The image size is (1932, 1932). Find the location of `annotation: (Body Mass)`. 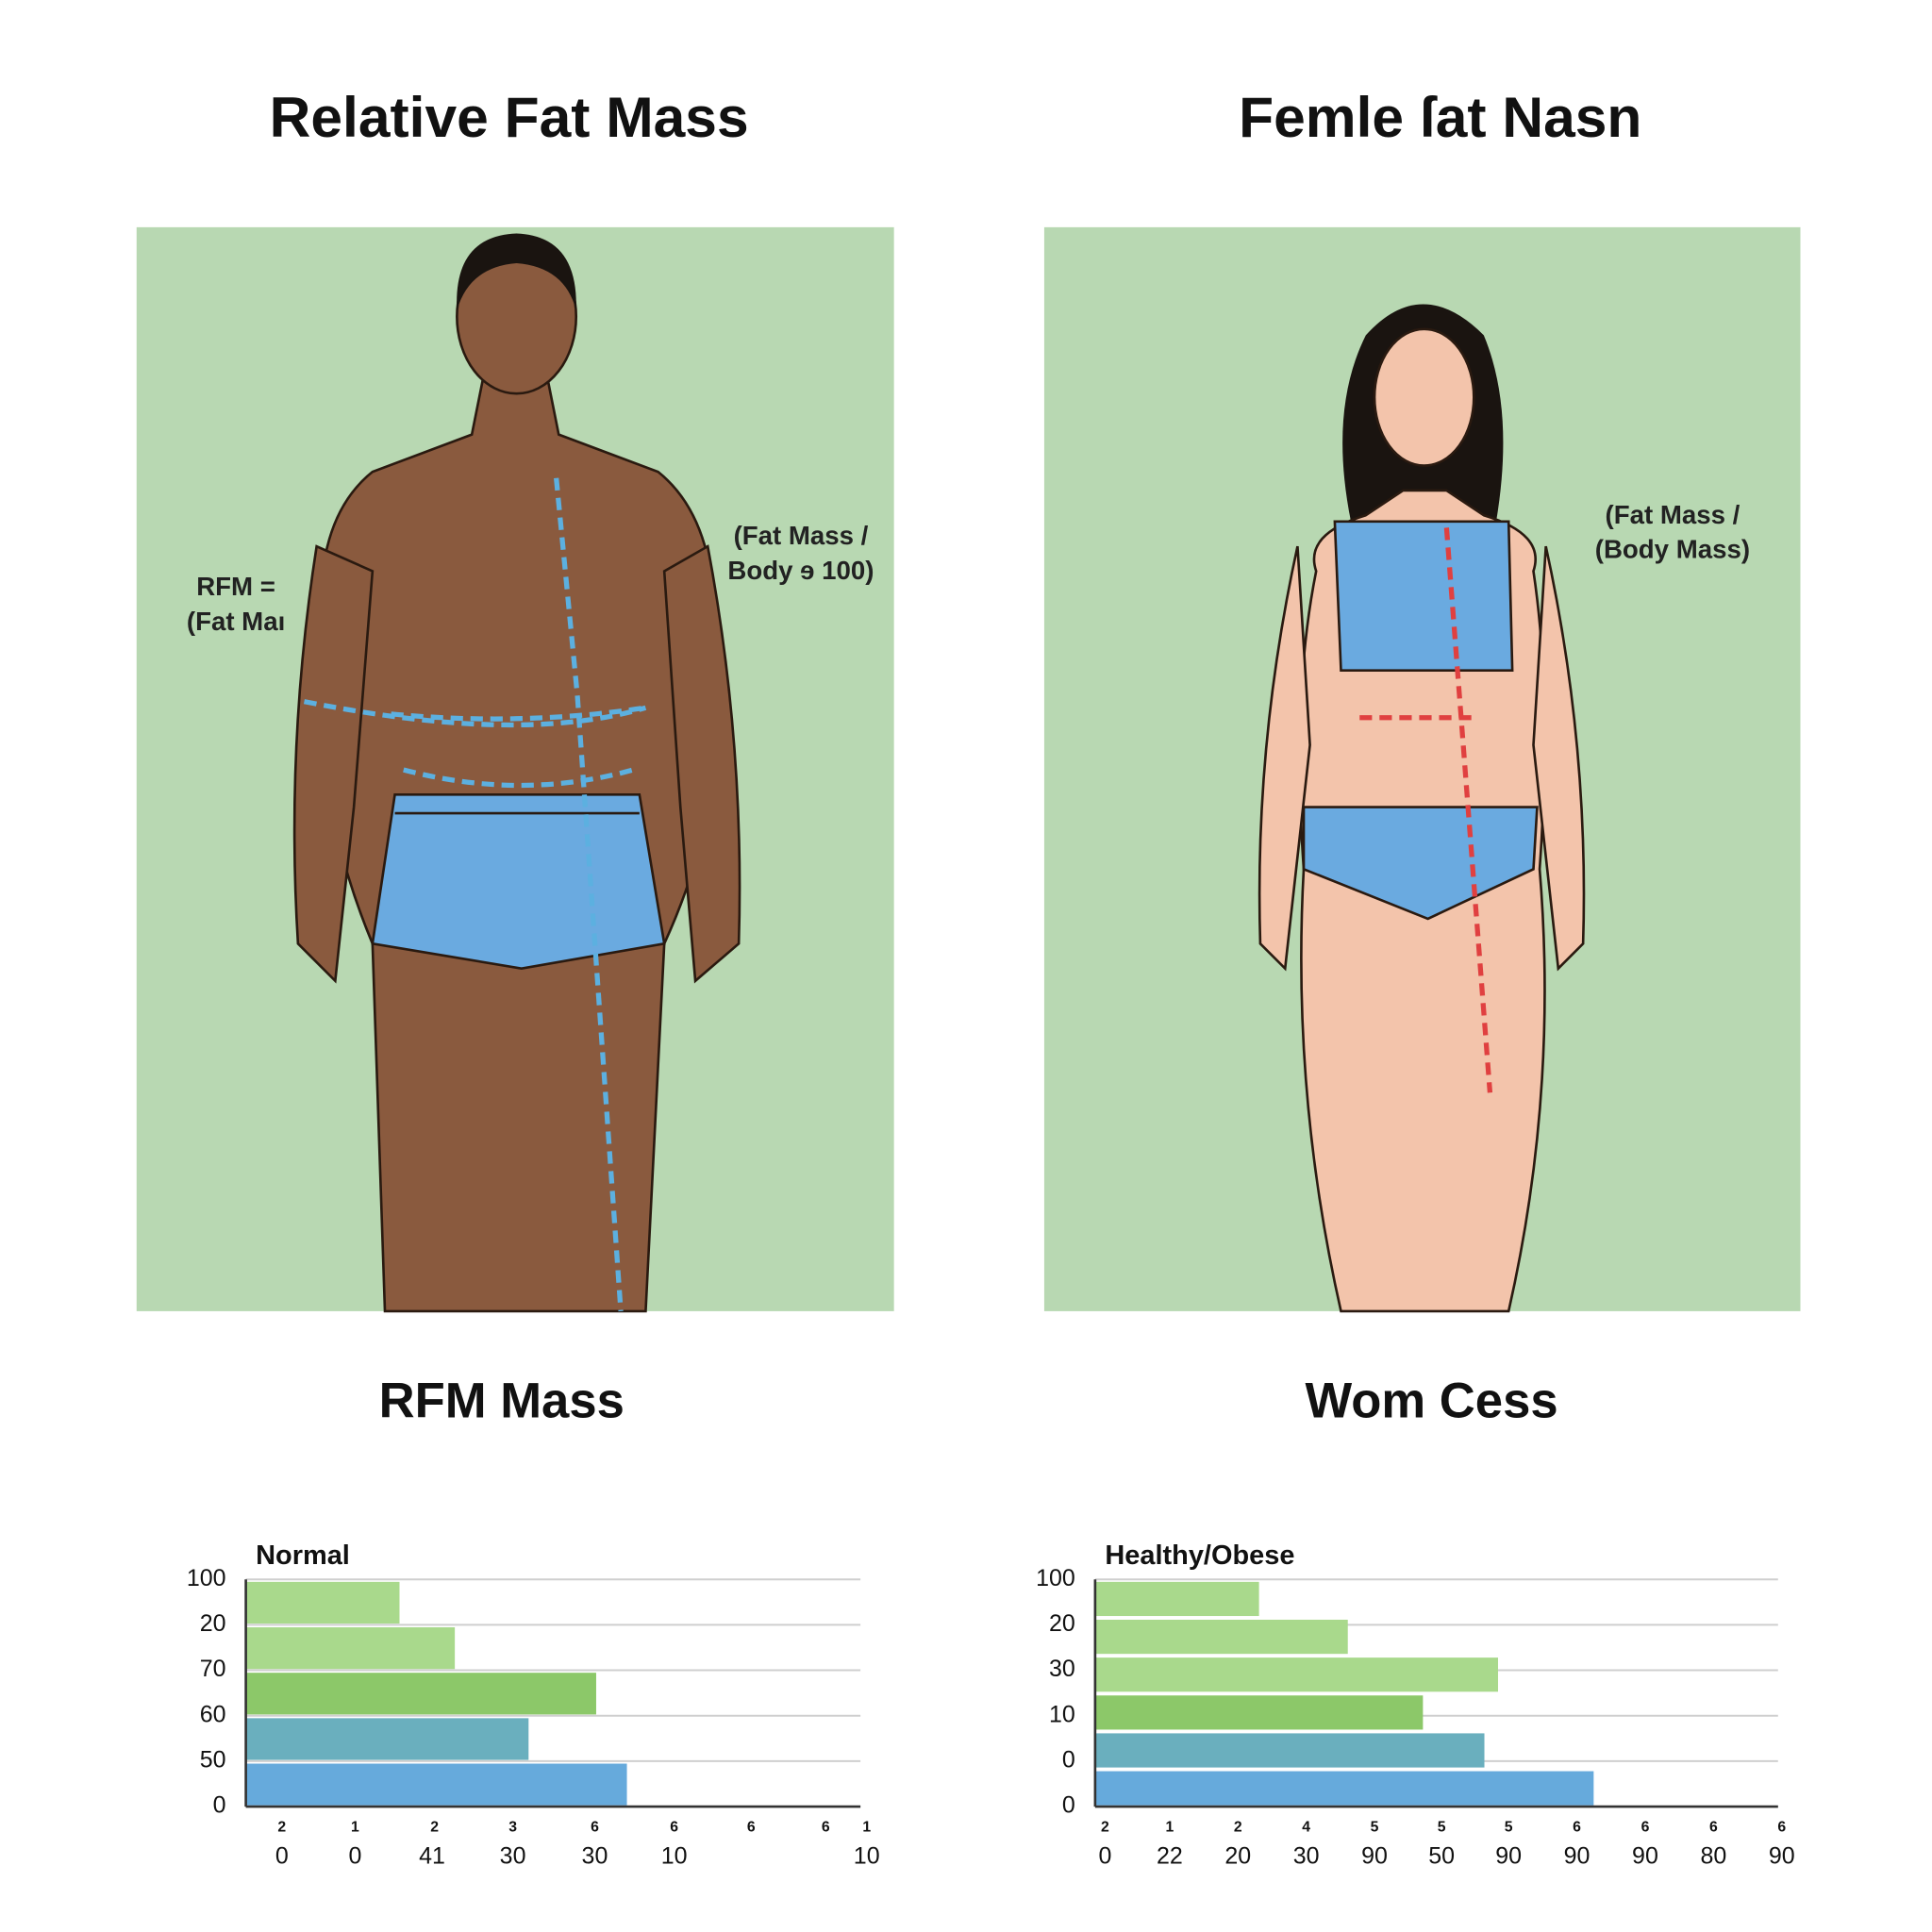

annotation: (Body Mass) is located at coordinates (1672, 550).